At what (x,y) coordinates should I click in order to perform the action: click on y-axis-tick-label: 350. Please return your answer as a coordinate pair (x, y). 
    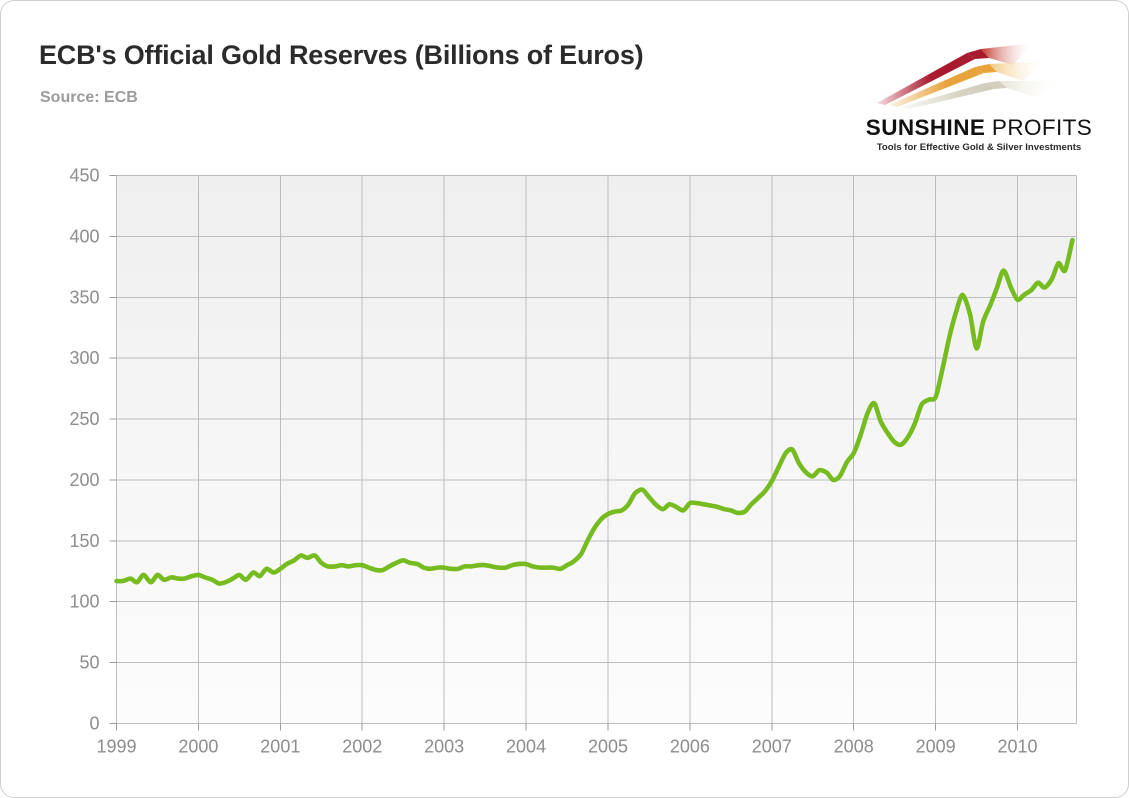
    Looking at the image, I should click on (84, 297).